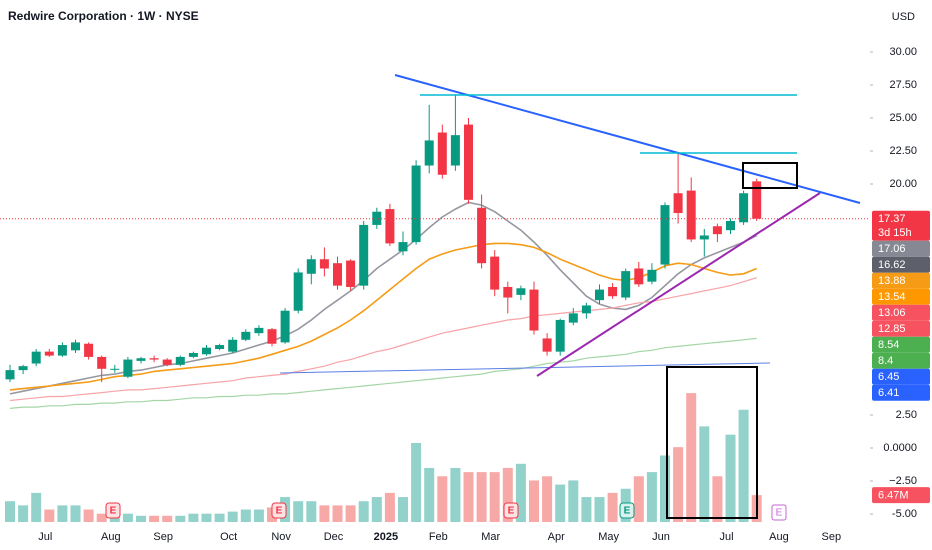 The width and height of the screenshot is (932, 550). I want to click on x-tick-label: Jun, so click(661, 537).